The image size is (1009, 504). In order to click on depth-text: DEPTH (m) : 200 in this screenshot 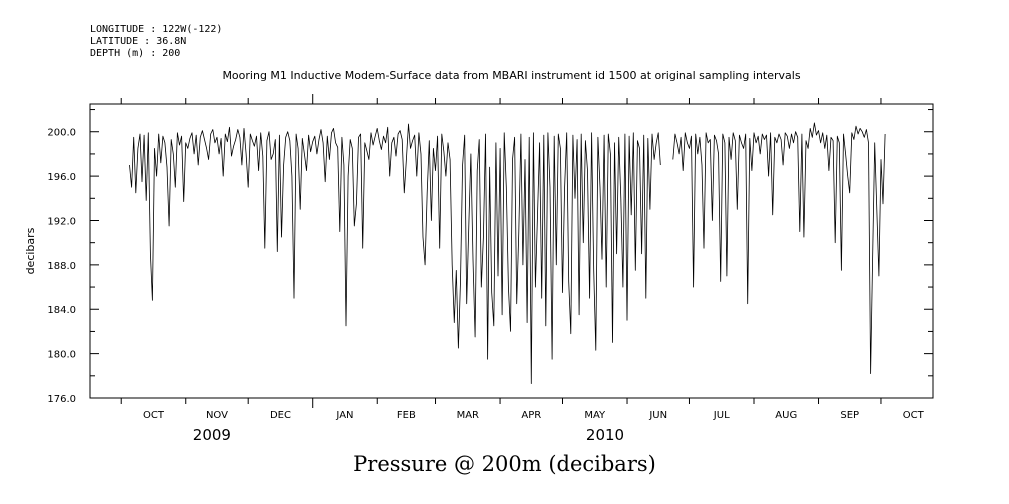, I will do `click(135, 53)`.